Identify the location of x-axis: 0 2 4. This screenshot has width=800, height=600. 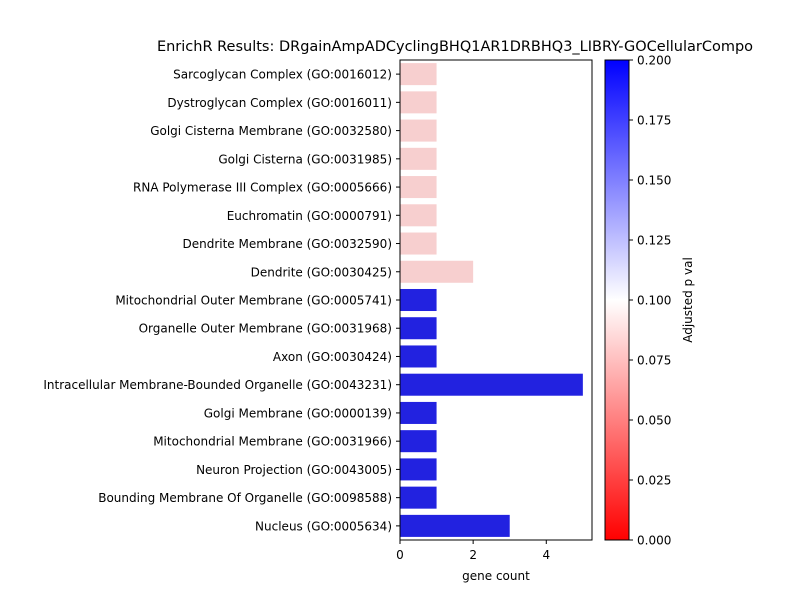
(473, 551).